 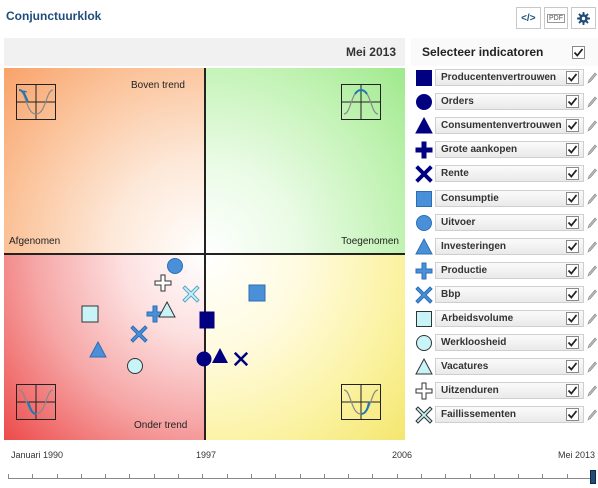 I want to click on timeline: Januari 1990 1997 2006 Mei 2013, so click(x=299, y=468).